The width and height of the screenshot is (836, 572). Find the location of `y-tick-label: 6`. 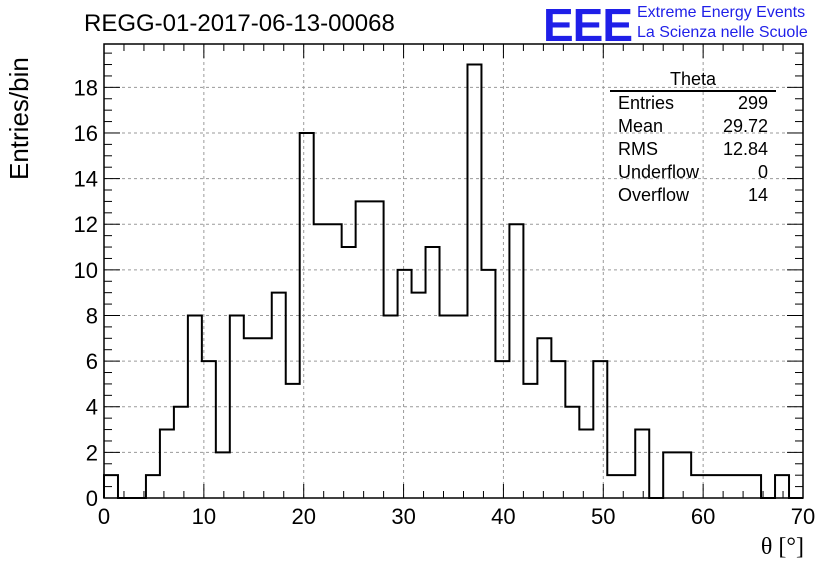

y-tick-label: 6 is located at coordinates (92, 361).